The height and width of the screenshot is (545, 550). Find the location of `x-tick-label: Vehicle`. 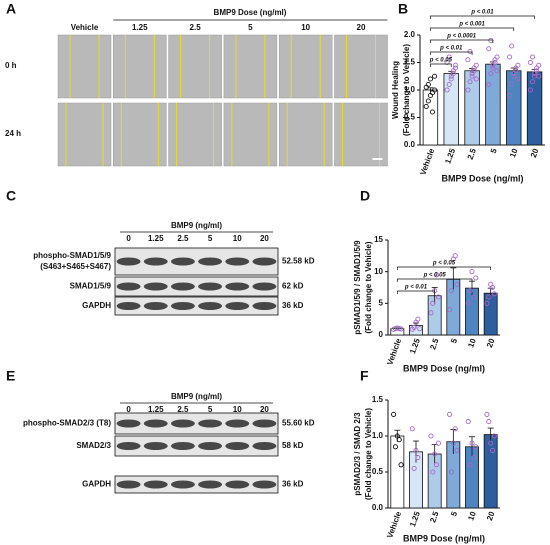

x-tick-label: Vehicle is located at coordinates (394, 525).